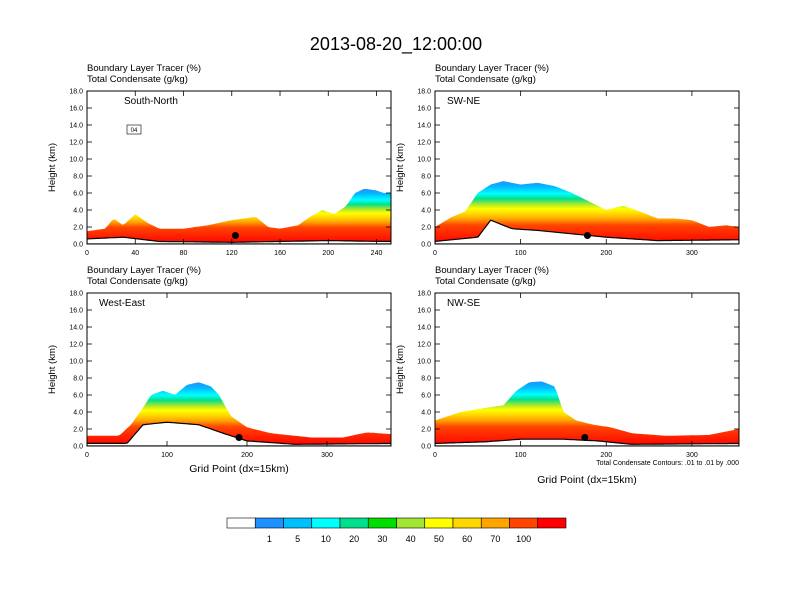 This screenshot has height=612, width=792. I want to click on colorbar: 1 5 10 20 30 40 50 60 70 100, so click(396, 530).